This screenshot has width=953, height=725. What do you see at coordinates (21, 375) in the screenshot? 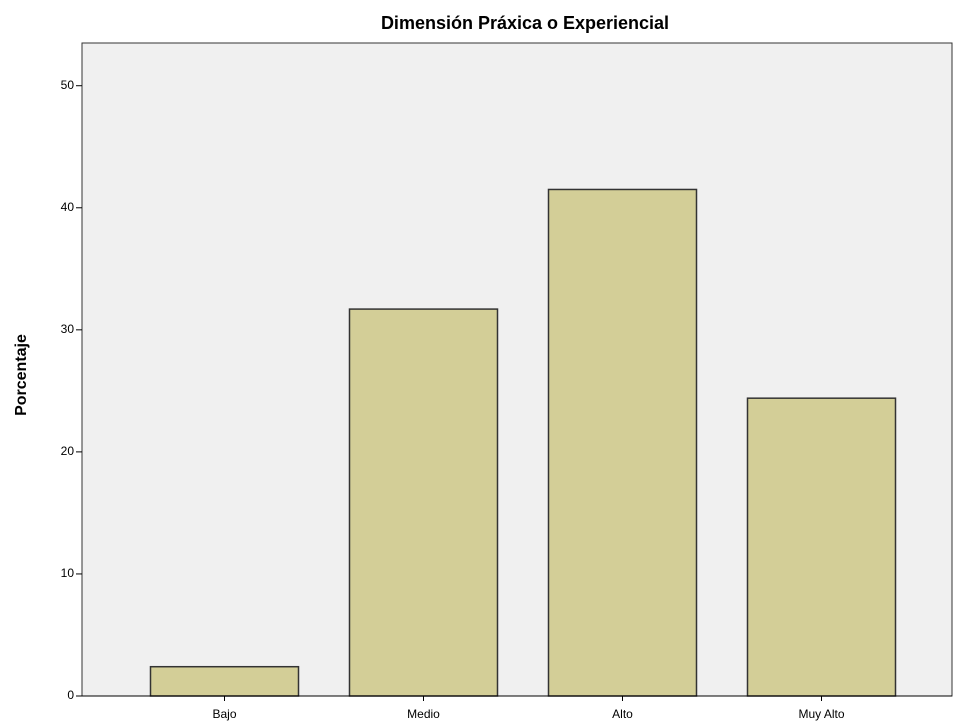
I see `y-axis-label: Porcentaje` at bounding box center [21, 375].